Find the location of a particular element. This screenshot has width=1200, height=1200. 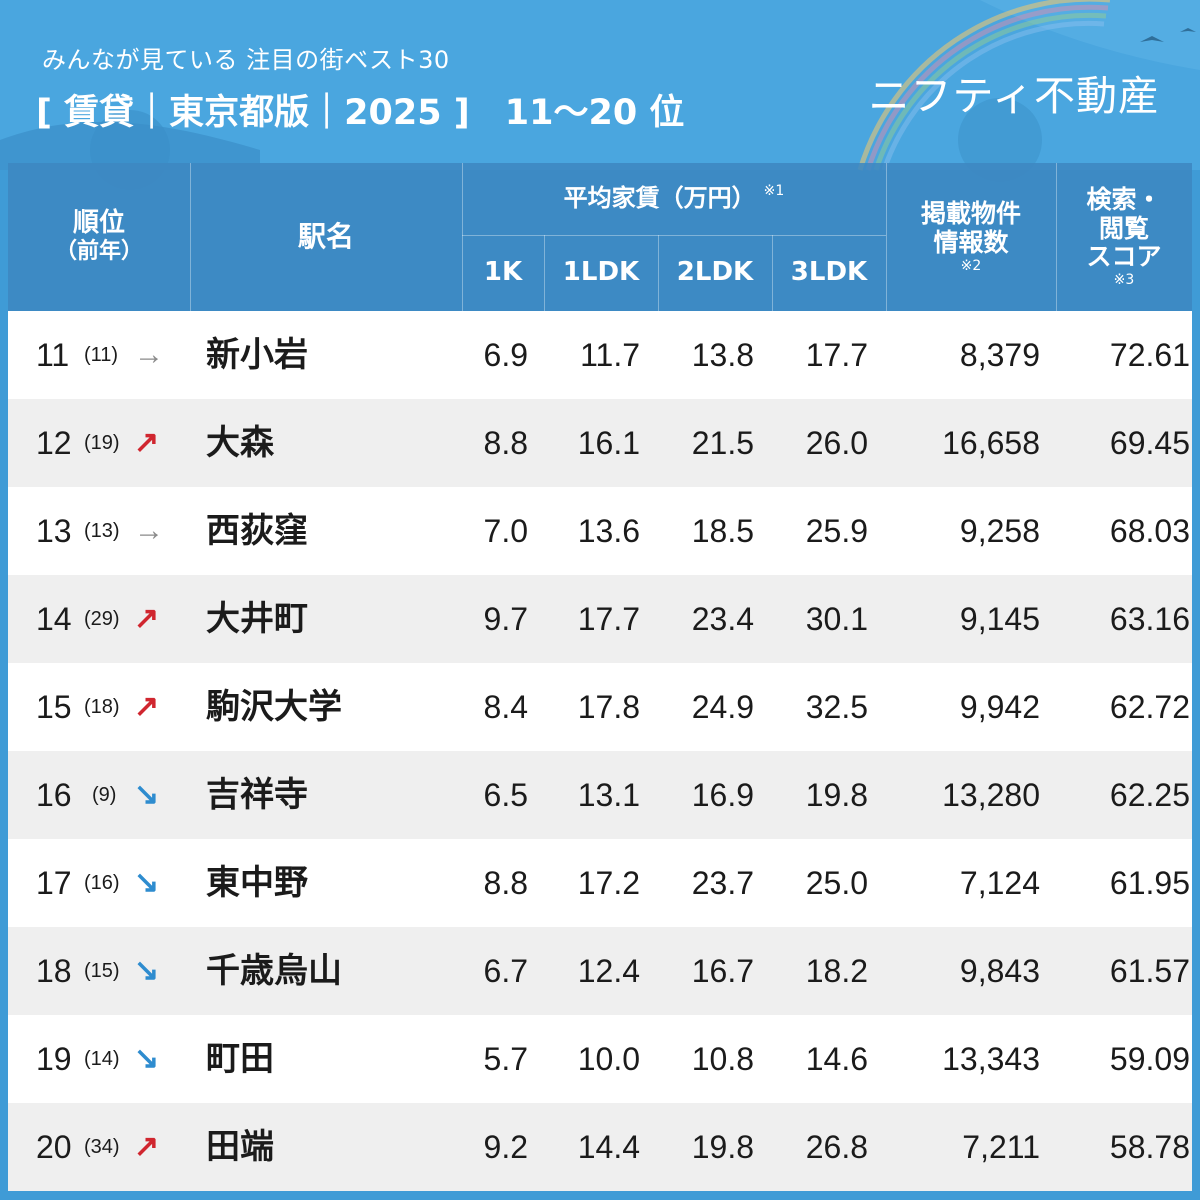

station-name: 東中野 is located at coordinates (257, 883).